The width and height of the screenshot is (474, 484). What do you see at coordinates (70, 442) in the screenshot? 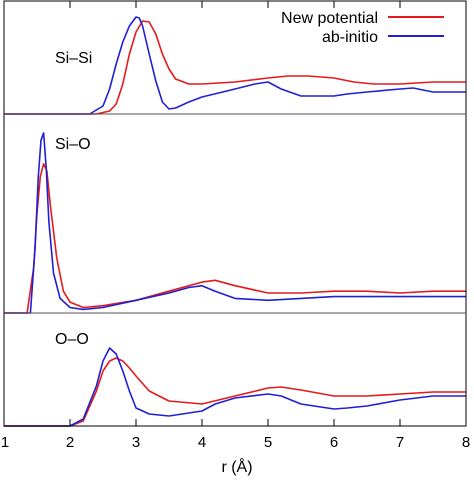
I see `x-tick-label: 2` at bounding box center [70, 442].